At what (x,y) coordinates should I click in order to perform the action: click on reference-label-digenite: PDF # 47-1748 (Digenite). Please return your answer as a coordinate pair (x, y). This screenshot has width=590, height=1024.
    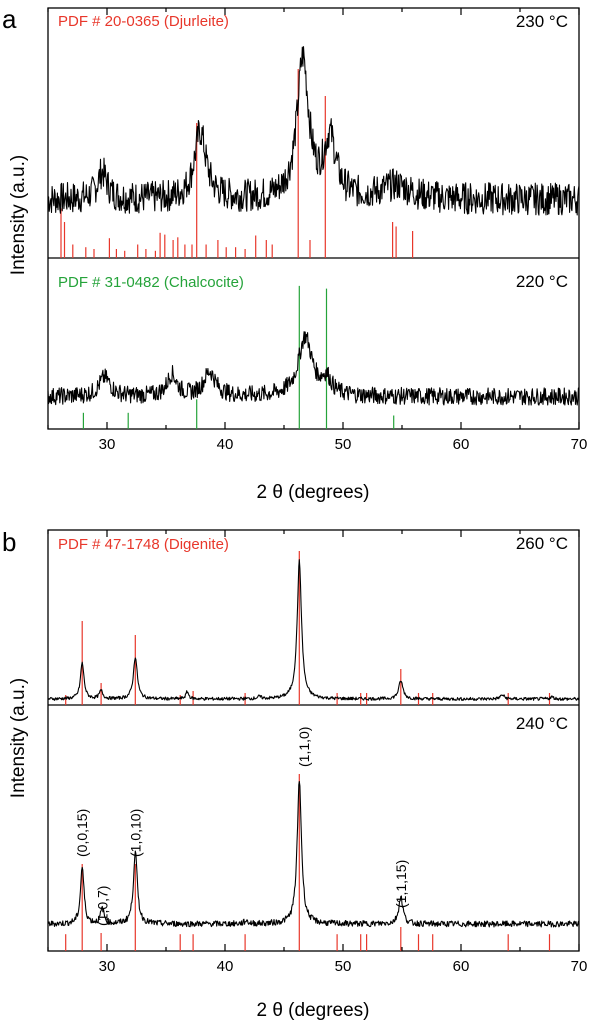
    Looking at the image, I should click on (143, 544).